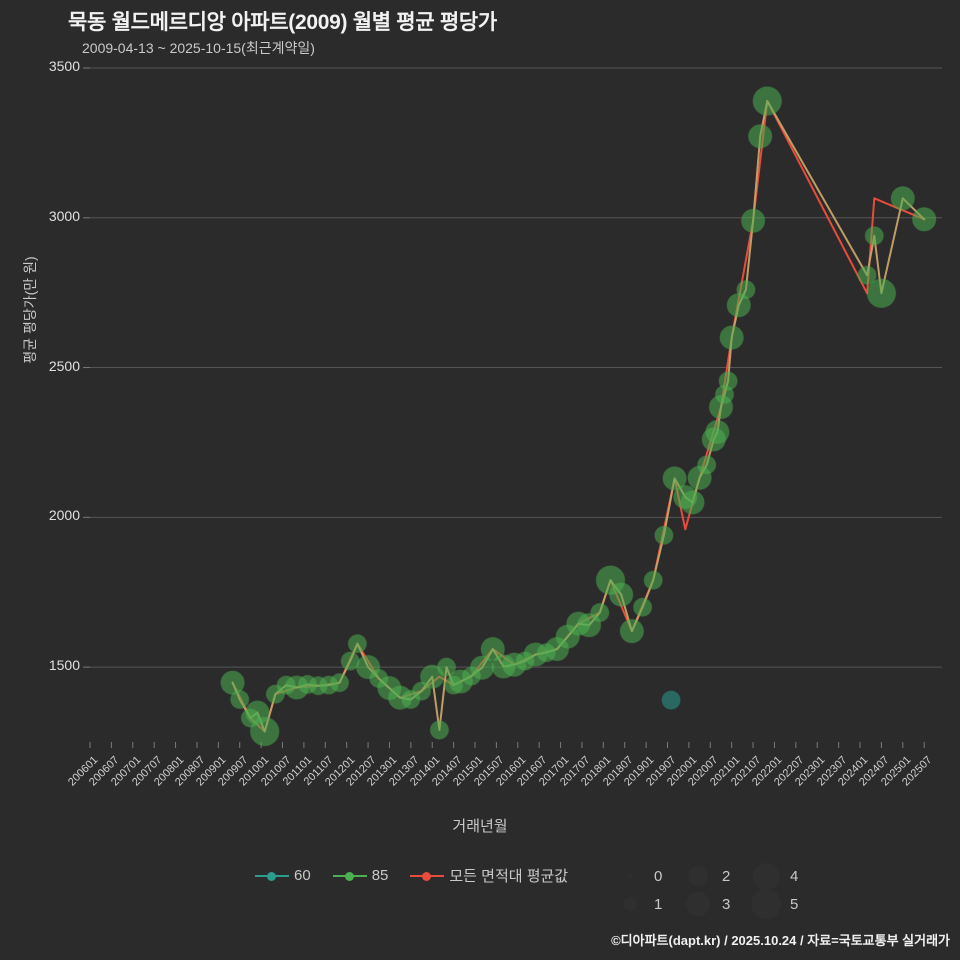 The image size is (960, 960). Describe the element at coordinates (649, 904) in the screenshot. I see `legend-size-item: 1` at that location.